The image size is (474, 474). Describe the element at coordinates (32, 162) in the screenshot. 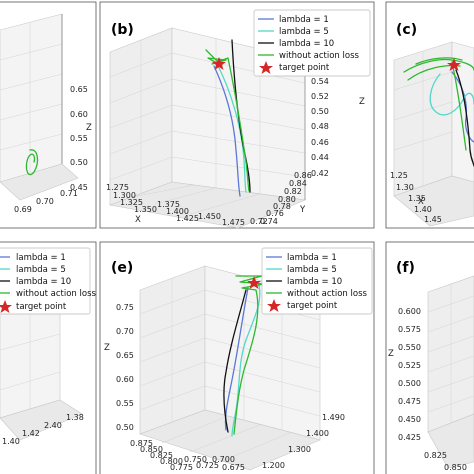

I see `panel-a-trajectory-no-action-loss` at that location.